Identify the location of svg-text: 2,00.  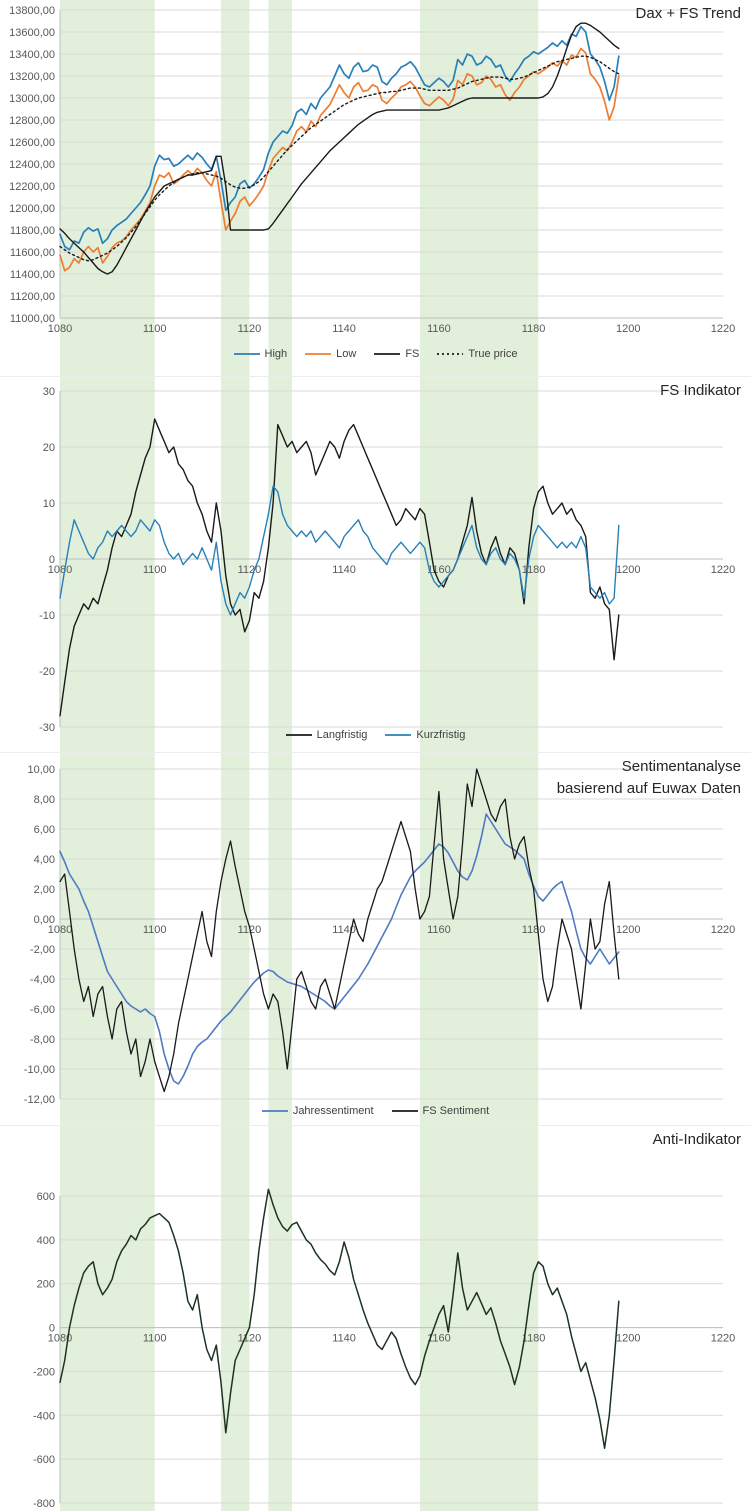
(44, 890).